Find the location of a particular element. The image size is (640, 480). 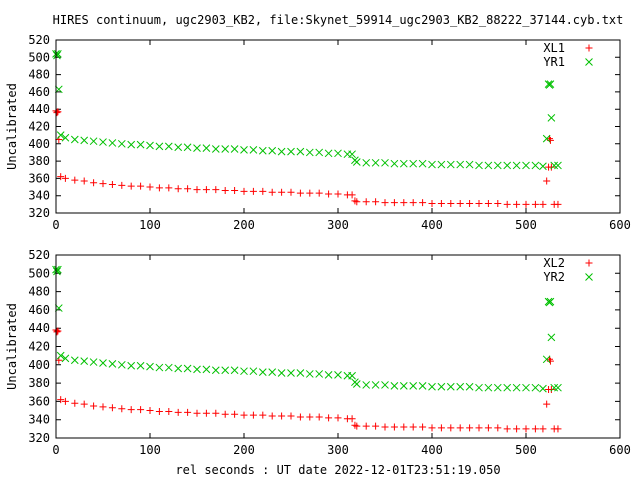

x-tick-label: 400 is located at coordinates (432, 450).